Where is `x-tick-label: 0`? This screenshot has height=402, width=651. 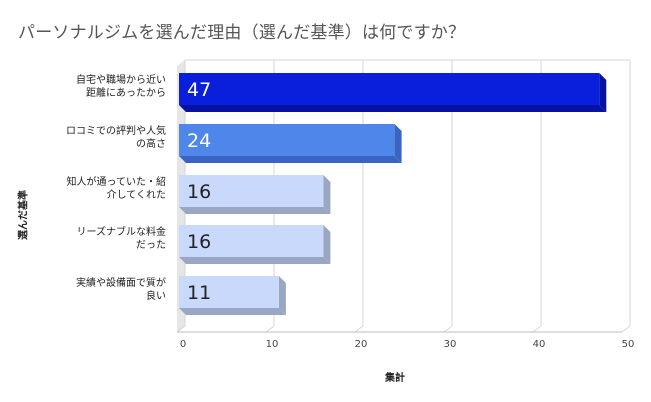 x-tick-label: 0 is located at coordinates (183, 344).